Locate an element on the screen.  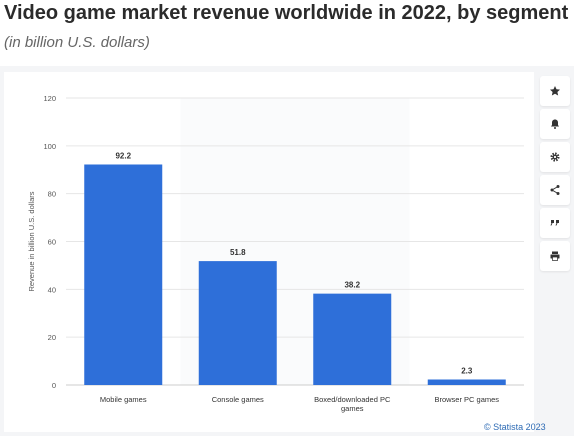
gear-icon is located at coordinates (555, 157).